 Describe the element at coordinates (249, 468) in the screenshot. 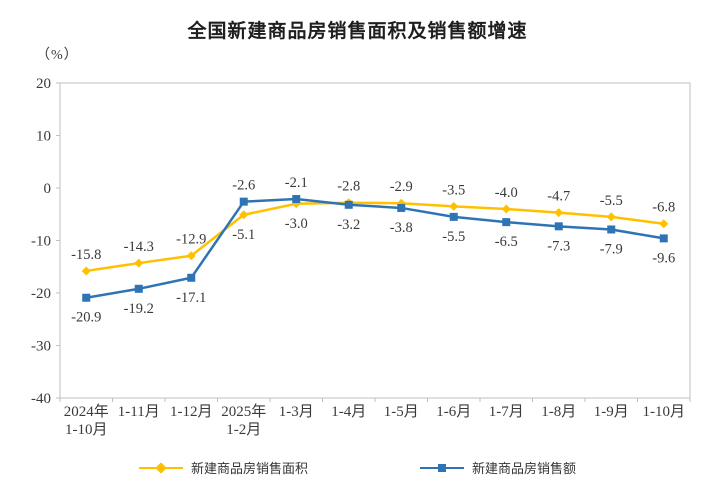

I see `legend-label-sales-area: 新建商品房销售面积` at that location.